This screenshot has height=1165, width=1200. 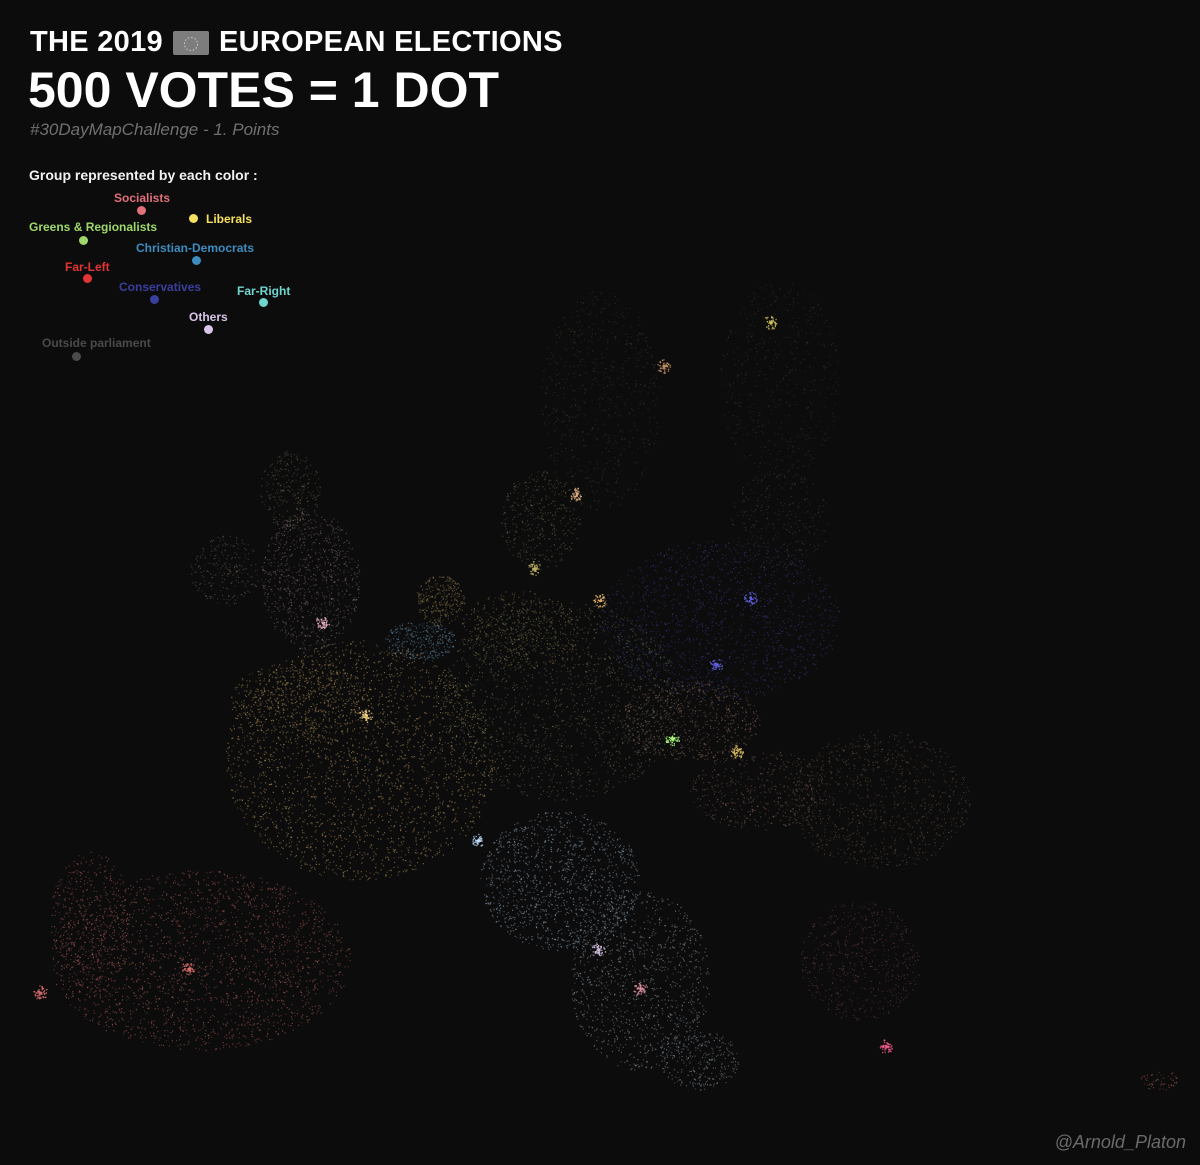 I want to click on subtitle: #30DayMapChallenge - 1. Points, so click(x=155, y=129).